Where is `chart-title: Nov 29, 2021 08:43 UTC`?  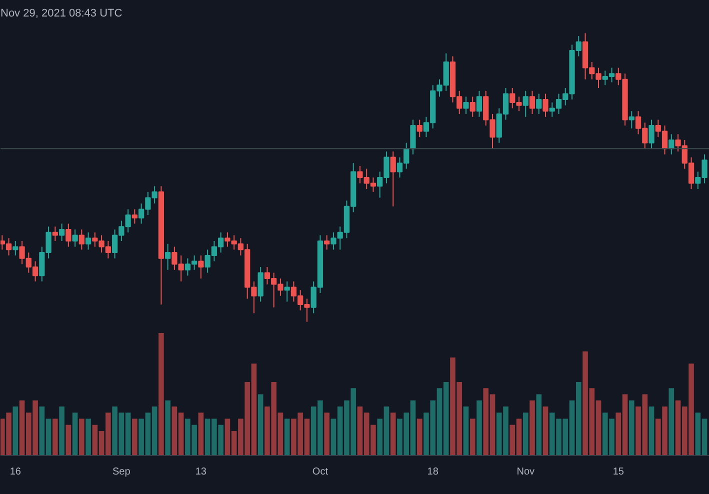 chart-title: Nov 29, 2021 08:43 UTC is located at coordinates (61, 14).